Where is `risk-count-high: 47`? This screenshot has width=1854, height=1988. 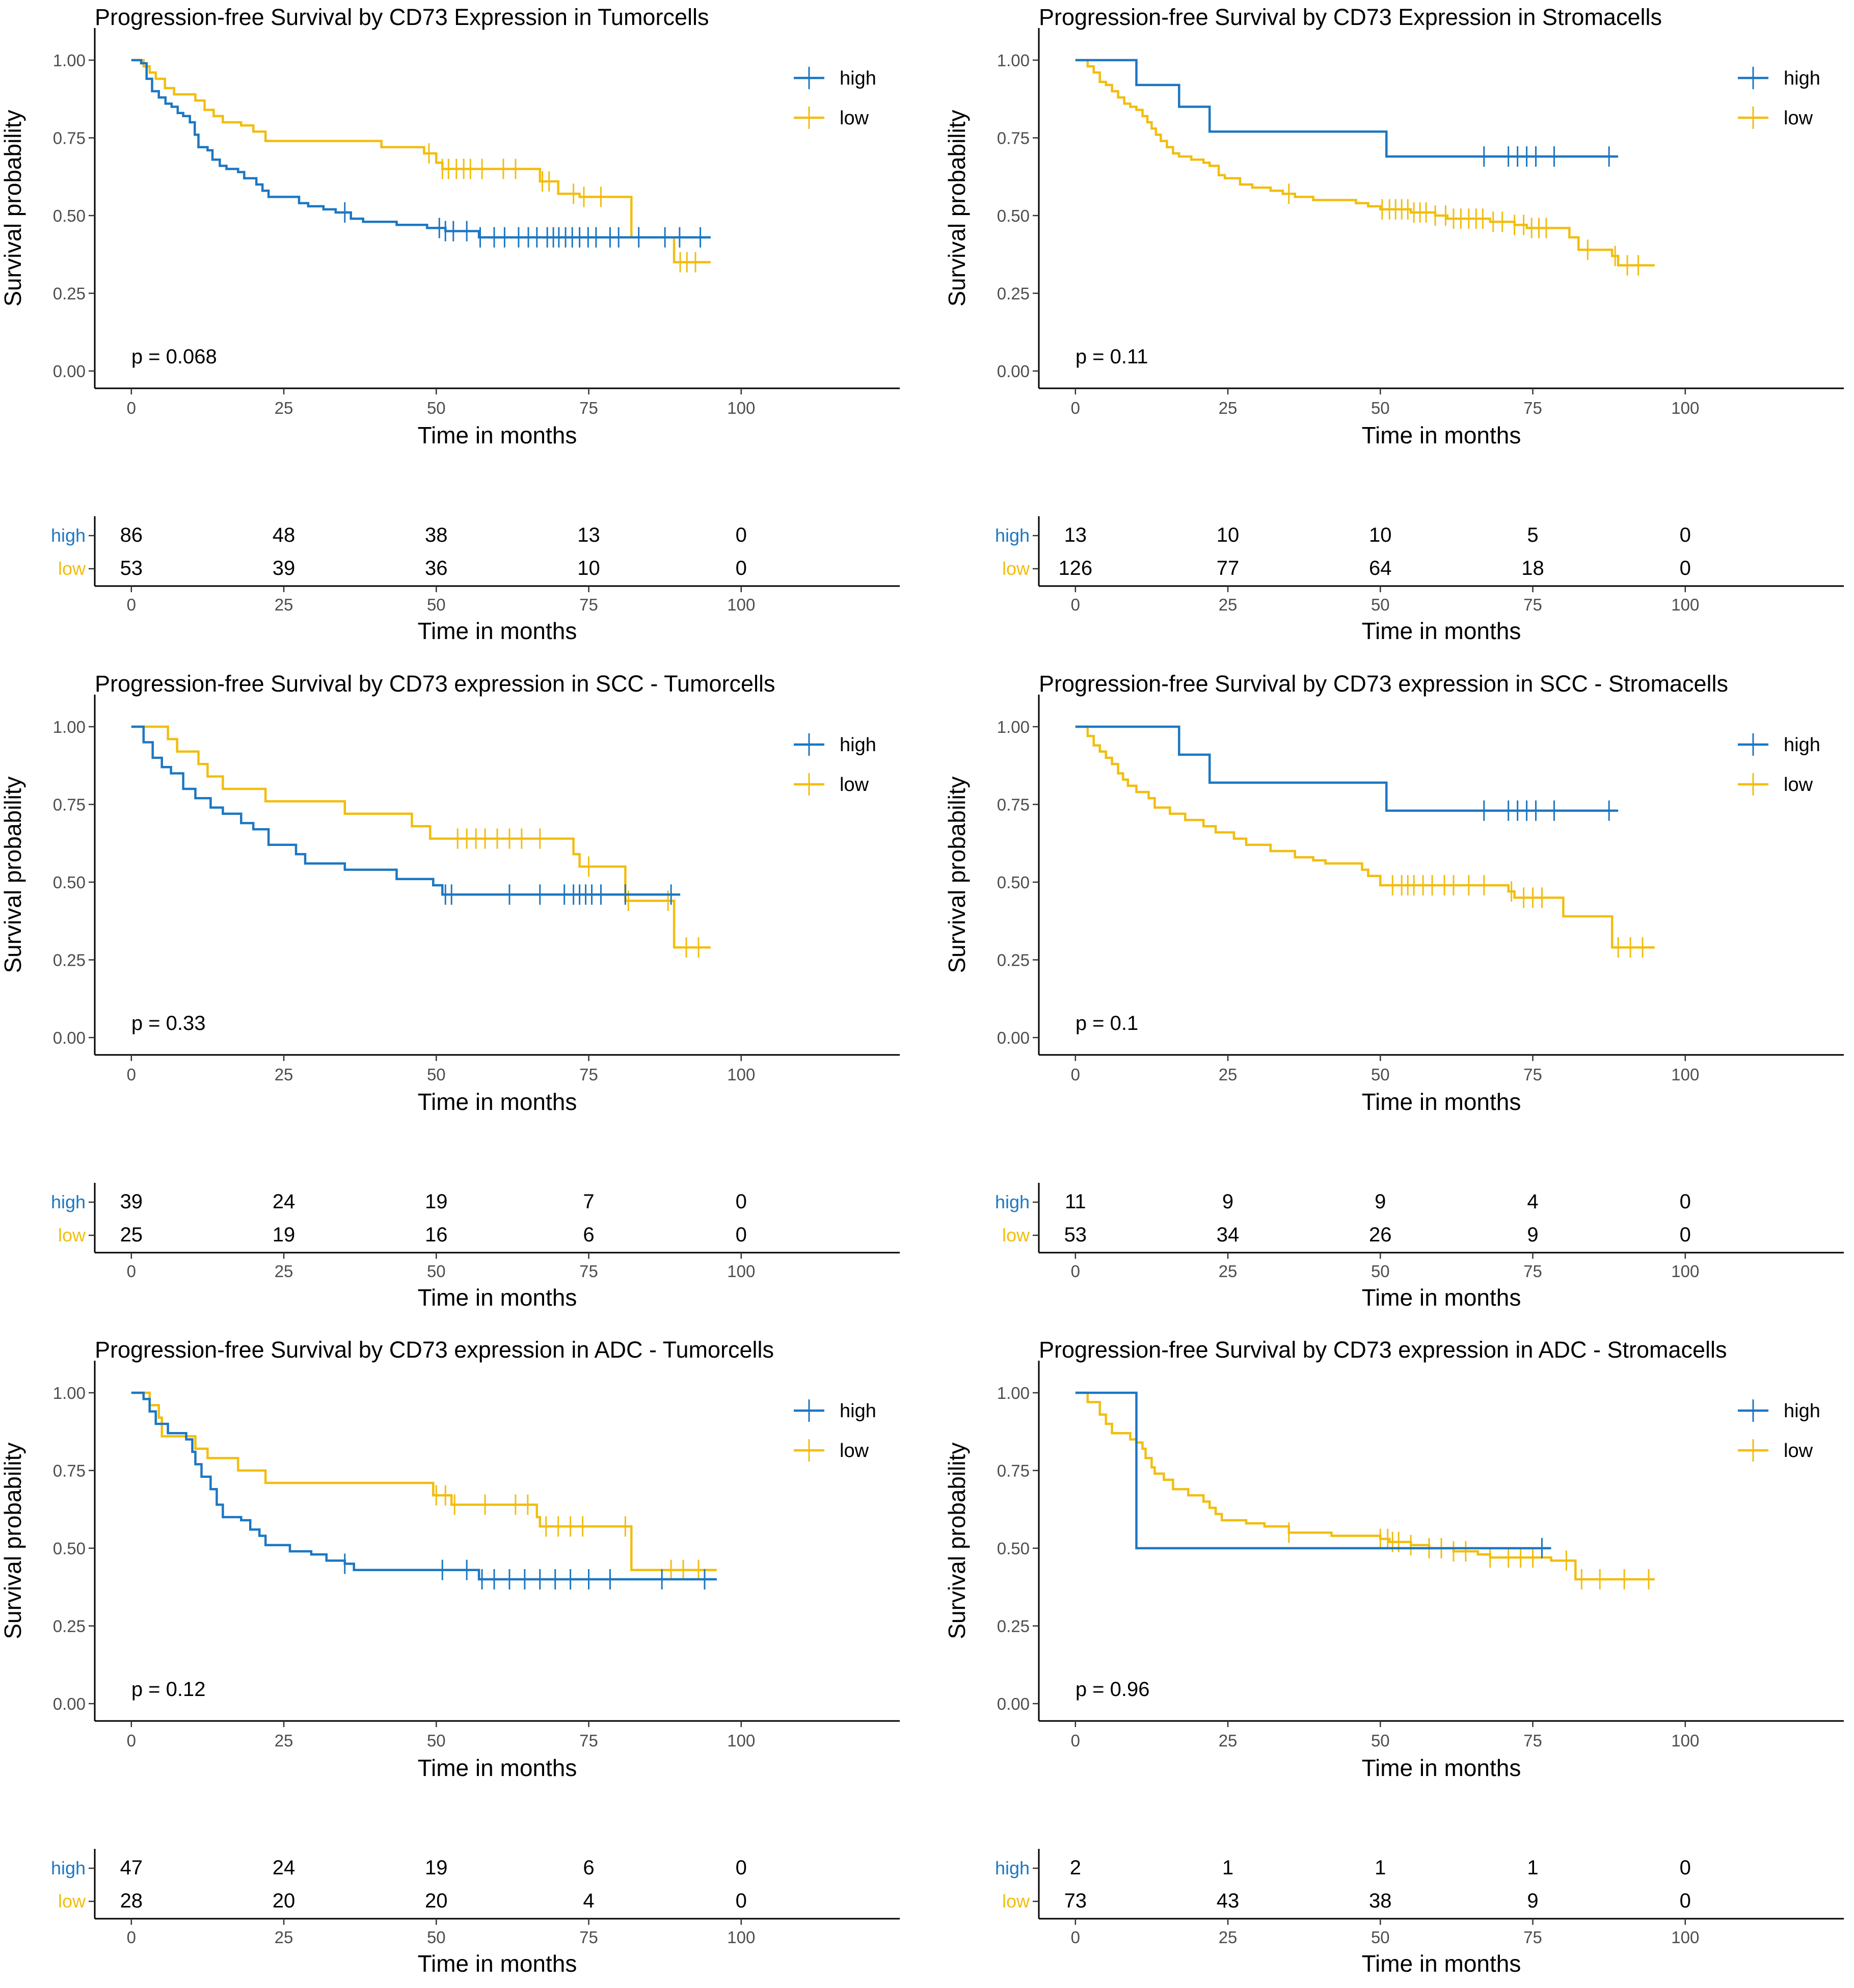
risk-count-high: 47 is located at coordinates (131, 1868).